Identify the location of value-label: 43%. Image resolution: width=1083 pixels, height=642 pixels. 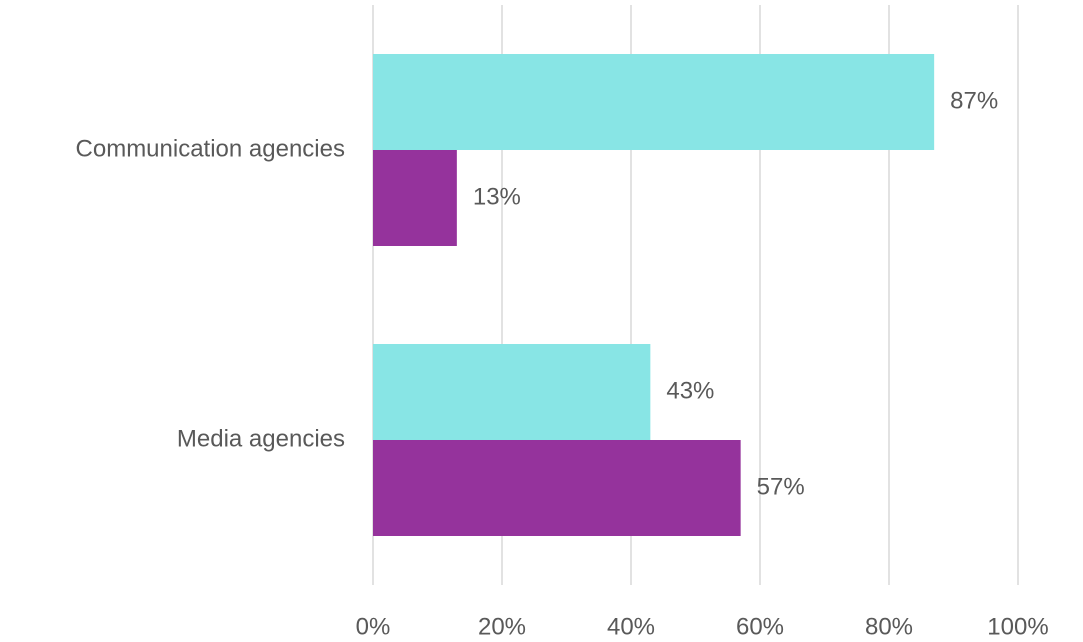
(690, 390).